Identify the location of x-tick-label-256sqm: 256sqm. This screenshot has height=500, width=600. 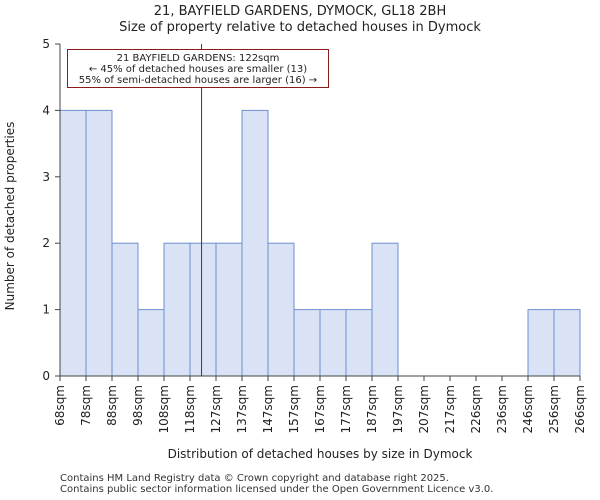
(554, 409).